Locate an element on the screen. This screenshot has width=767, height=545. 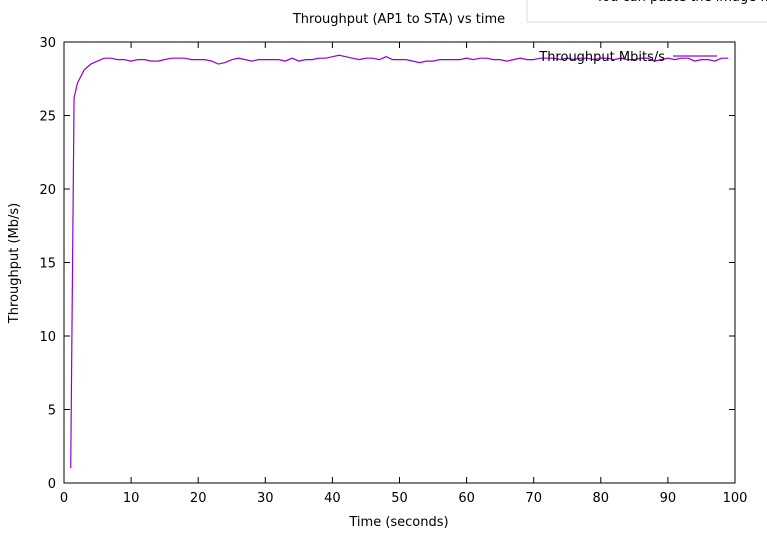
x-axis-label: Time (seconds) is located at coordinates (398, 522).